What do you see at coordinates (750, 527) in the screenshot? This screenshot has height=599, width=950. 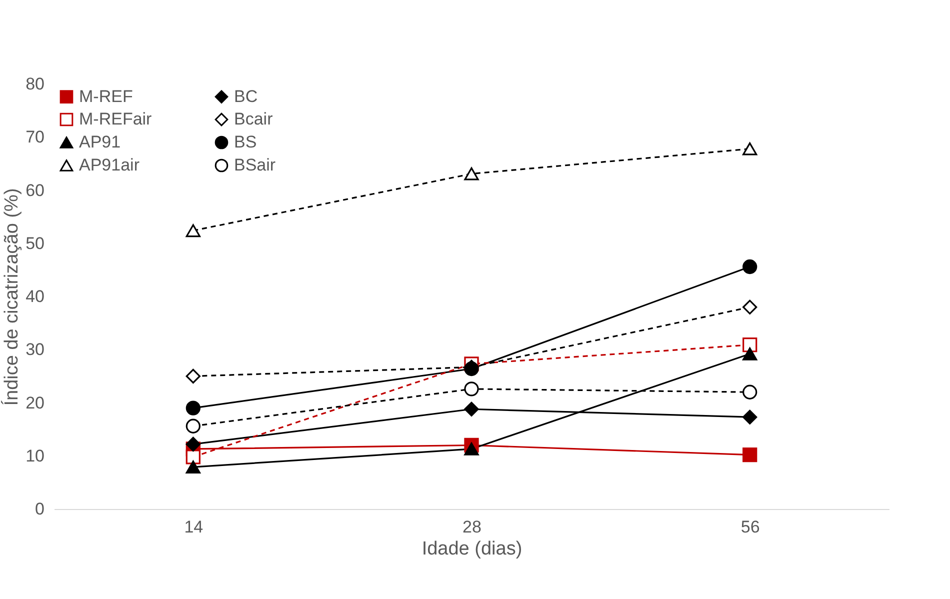 I see `x-tick-label: 56` at bounding box center [750, 527].